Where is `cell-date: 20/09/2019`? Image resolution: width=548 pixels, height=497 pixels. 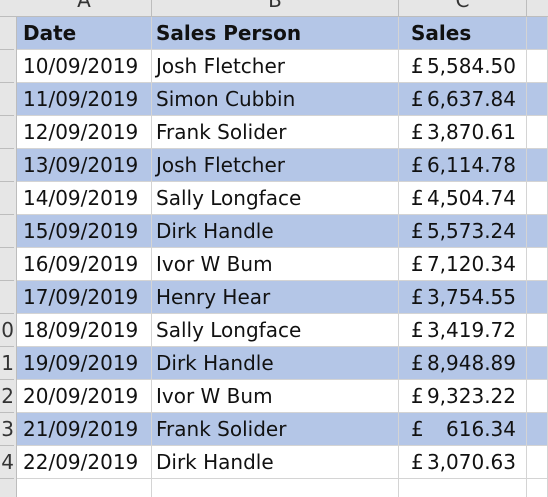
cell-date: 20/09/2019 is located at coordinates (84, 396).